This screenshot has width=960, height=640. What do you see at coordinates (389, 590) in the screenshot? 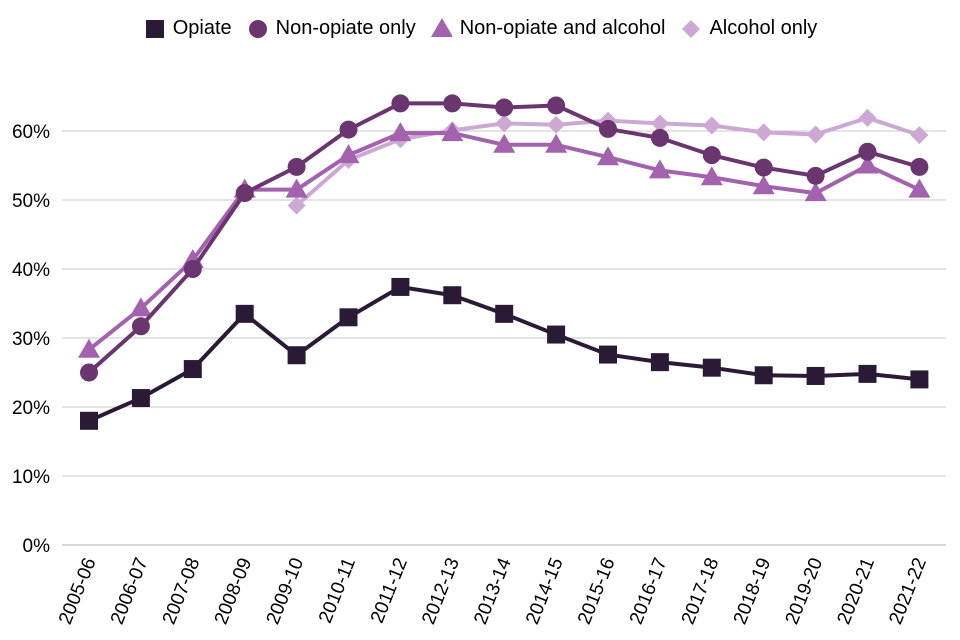
I see `x-tick-label: 2011-12` at bounding box center [389, 590].